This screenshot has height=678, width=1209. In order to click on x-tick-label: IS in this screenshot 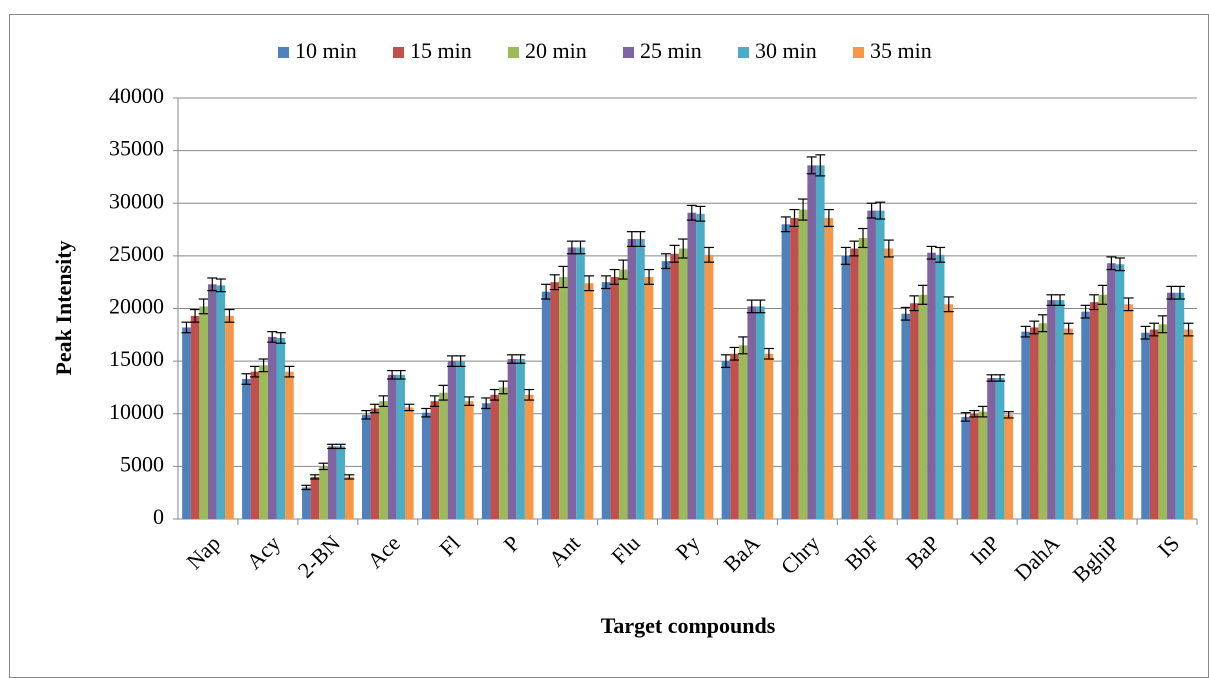, I will do `click(1169, 546)`.